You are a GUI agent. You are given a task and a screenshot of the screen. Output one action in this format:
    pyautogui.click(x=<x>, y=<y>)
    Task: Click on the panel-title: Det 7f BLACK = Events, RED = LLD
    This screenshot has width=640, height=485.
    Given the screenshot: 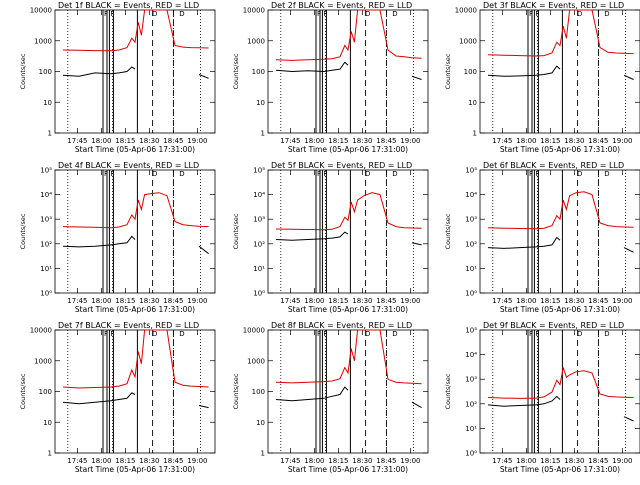 What is the action you would take?
    pyautogui.click(x=128, y=325)
    